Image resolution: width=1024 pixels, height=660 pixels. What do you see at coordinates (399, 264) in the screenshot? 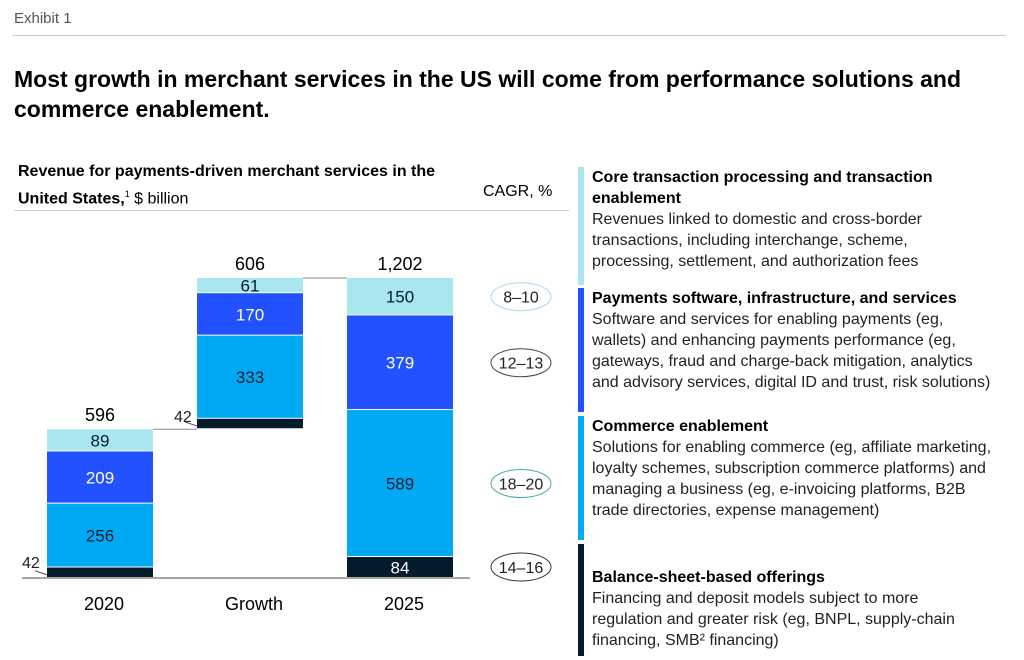
I see `total-label: 1,202` at bounding box center [399, 264].